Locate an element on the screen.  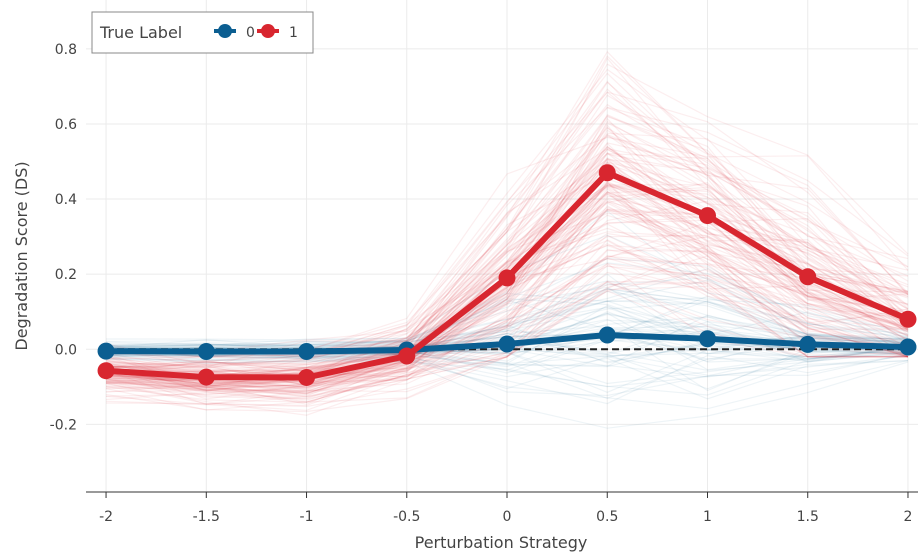
x-tick-label-4: 0 is located at coordinates (507, 517).